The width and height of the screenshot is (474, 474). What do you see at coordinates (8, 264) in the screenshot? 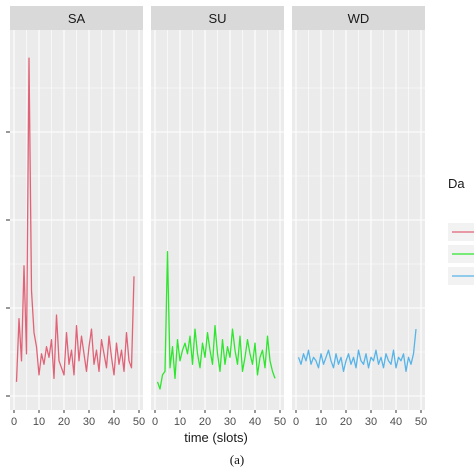
I see `y-axis` at bounding box center [8, 264].